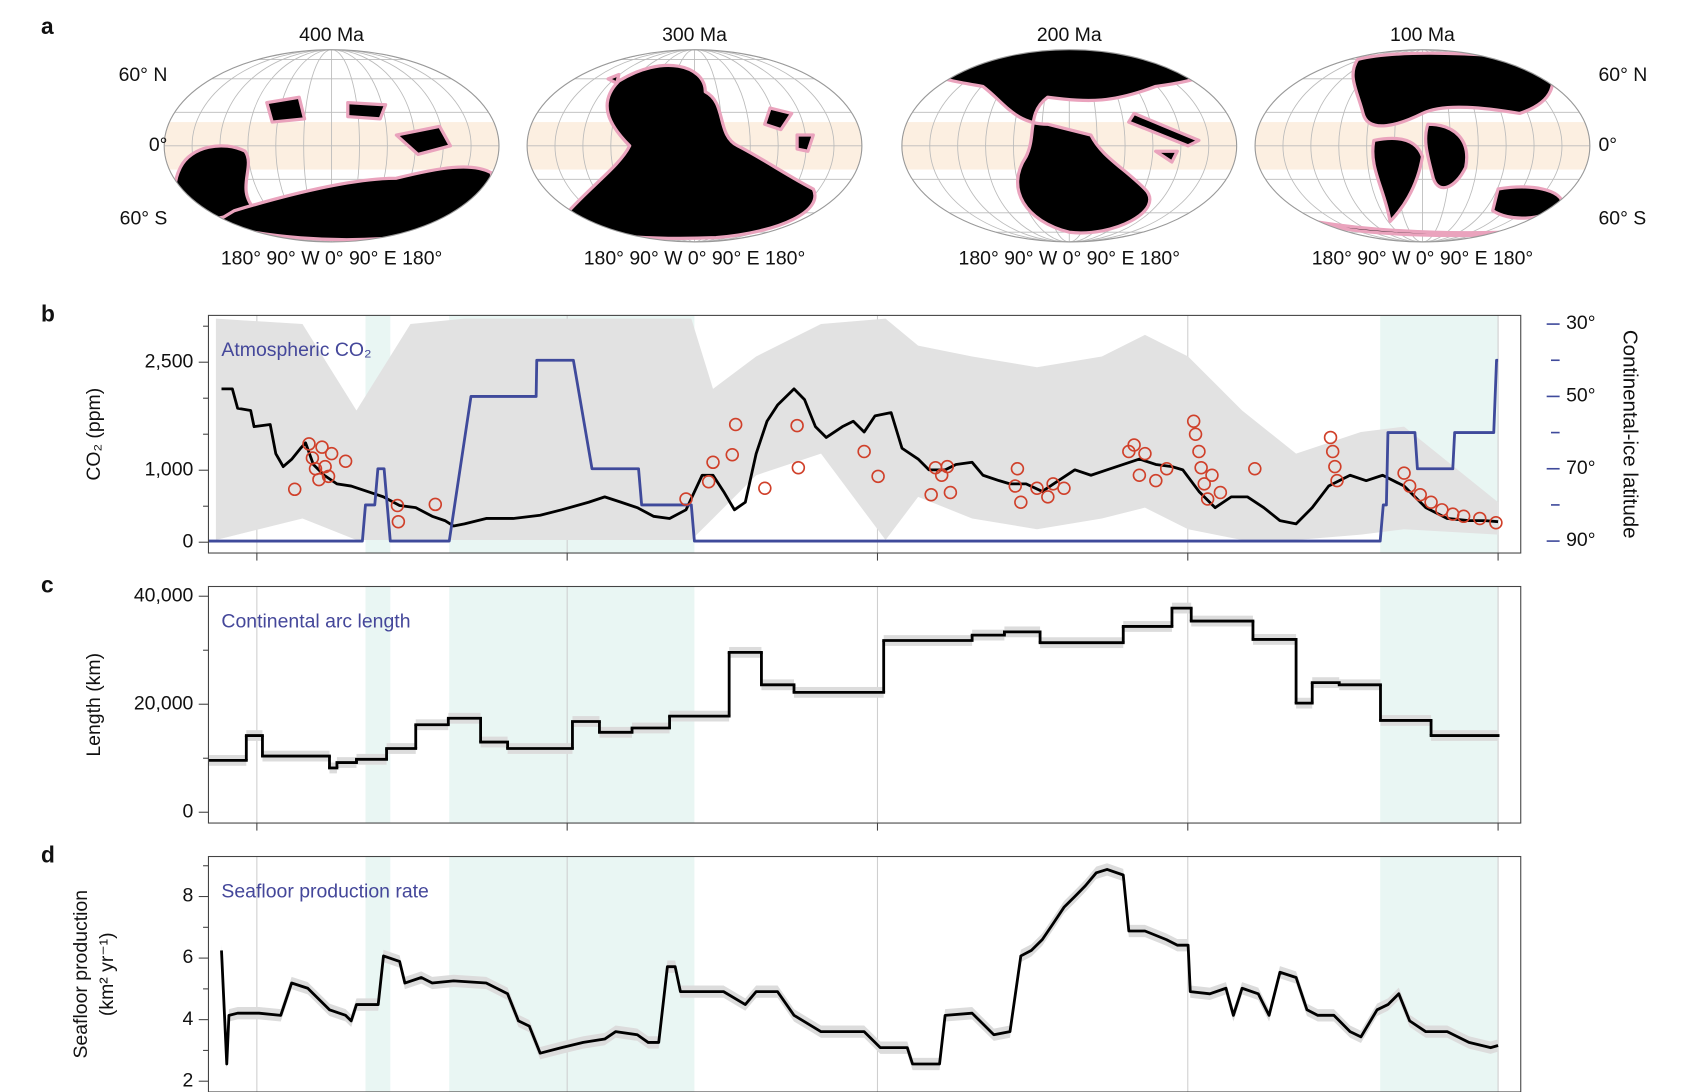 The height and width of the screenshot is (1092, 1686). Describe the element at coordinates (164, 703) in the screenshot. I see `y-tick-label: 20,000` at that location.